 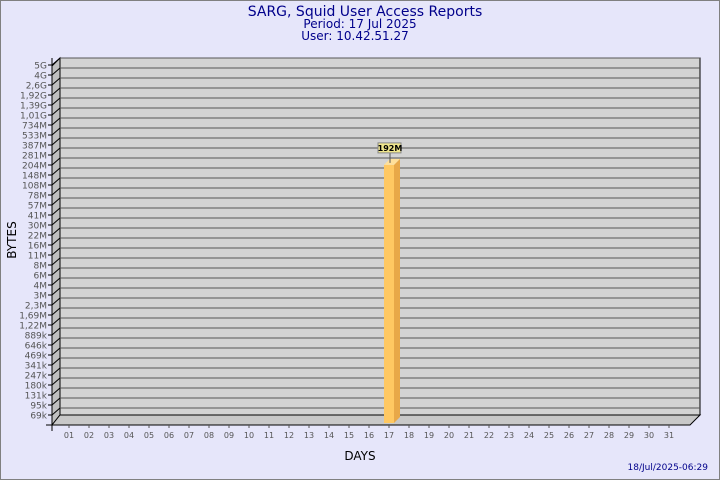 What do you see at coordinates (36, 397) in the screenshot?
I see `y-tick-label: 131k` at bounding box center [36, 397].